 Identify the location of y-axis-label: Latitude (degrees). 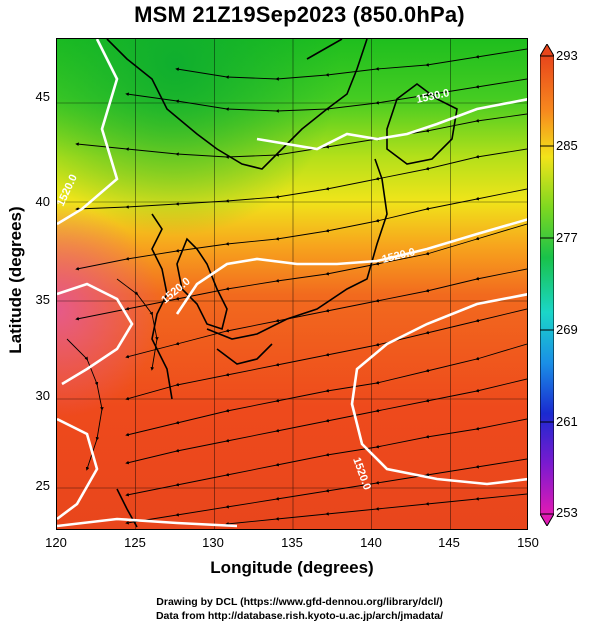
(15, 280).